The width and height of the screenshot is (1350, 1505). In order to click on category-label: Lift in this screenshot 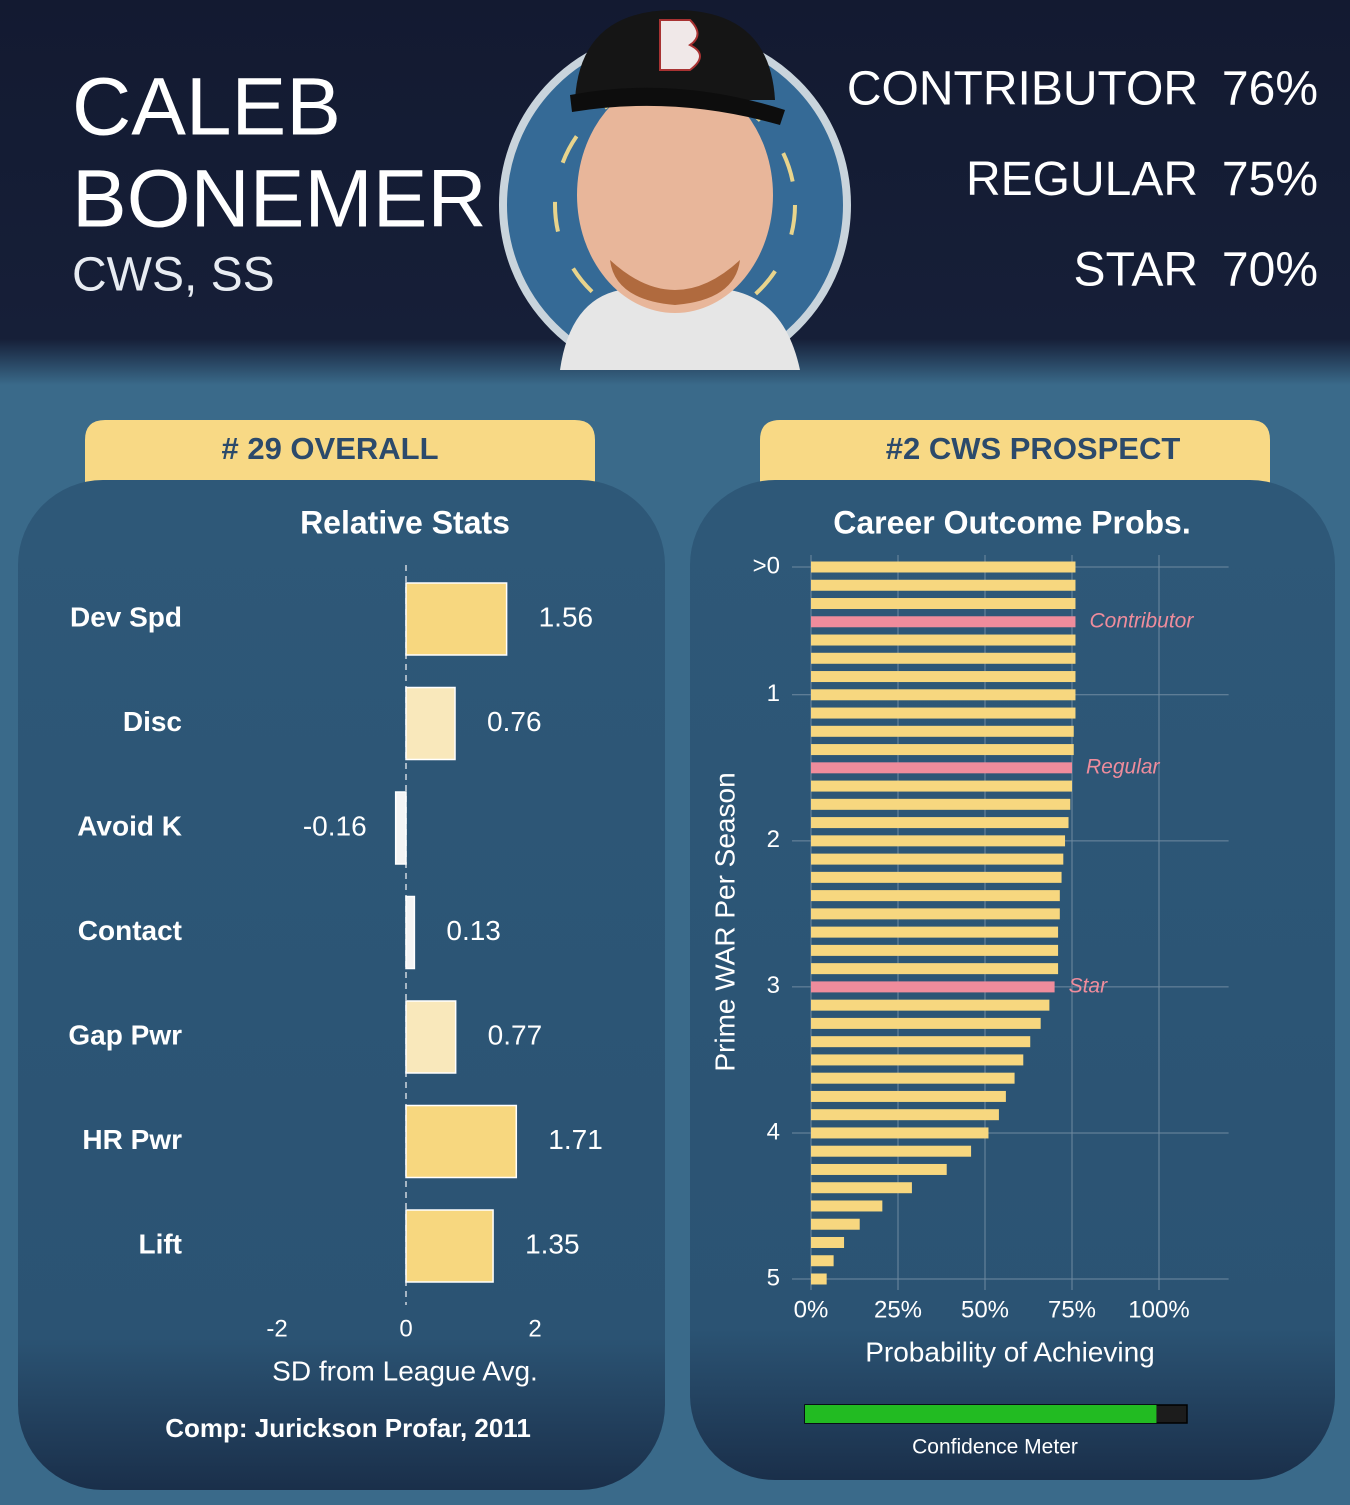, I will do `click(160, 1243)`.